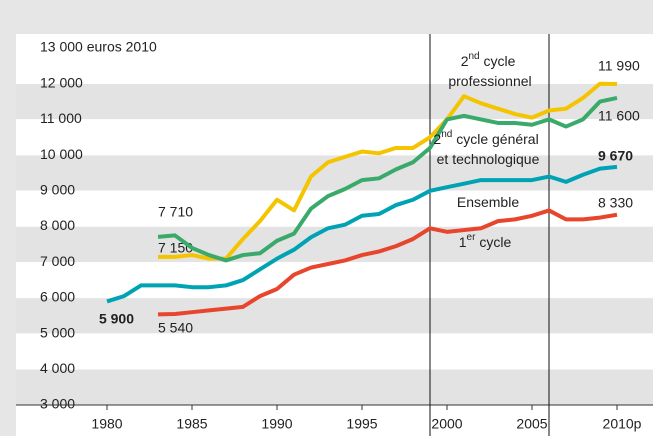  What do you see at coordinates (615, 156) in the screenshot?
I see `value-label: 9 670` at bounding box center [615, 156].